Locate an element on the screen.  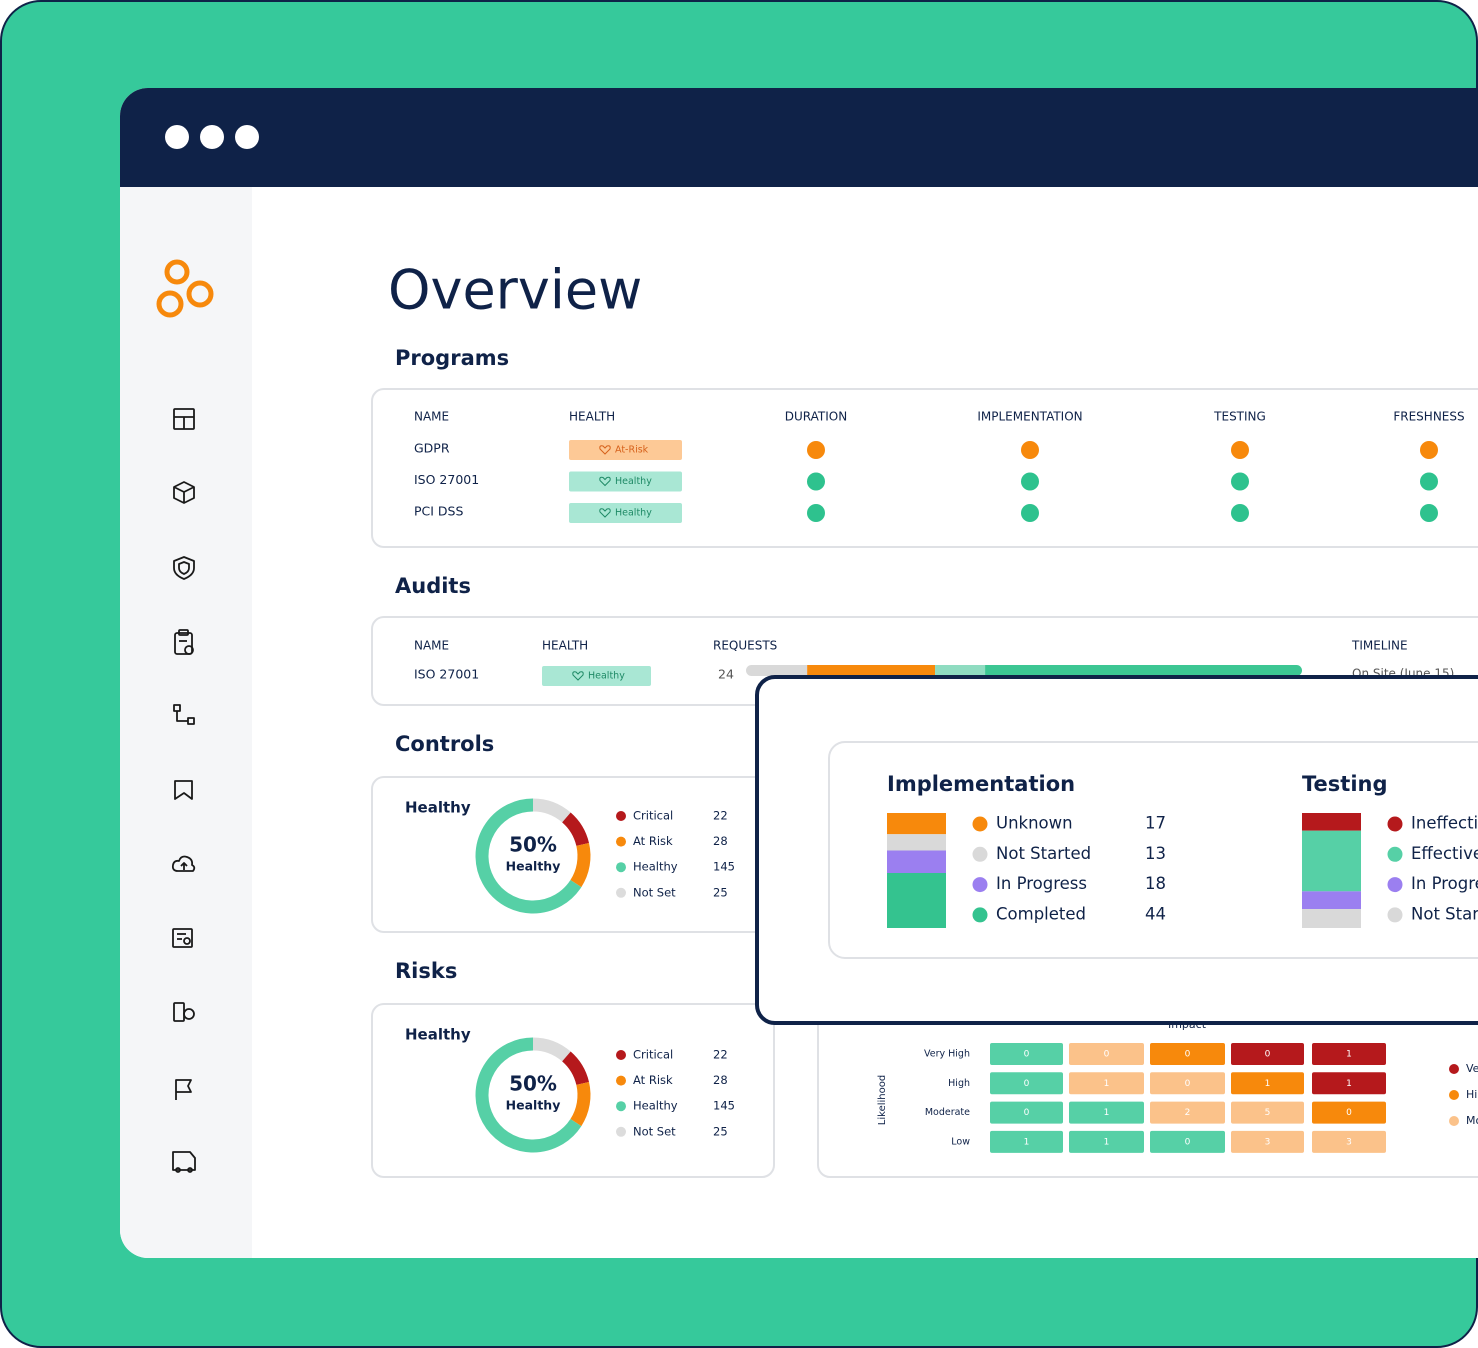
legend-label: Critical is located at coordinates (653, 816).